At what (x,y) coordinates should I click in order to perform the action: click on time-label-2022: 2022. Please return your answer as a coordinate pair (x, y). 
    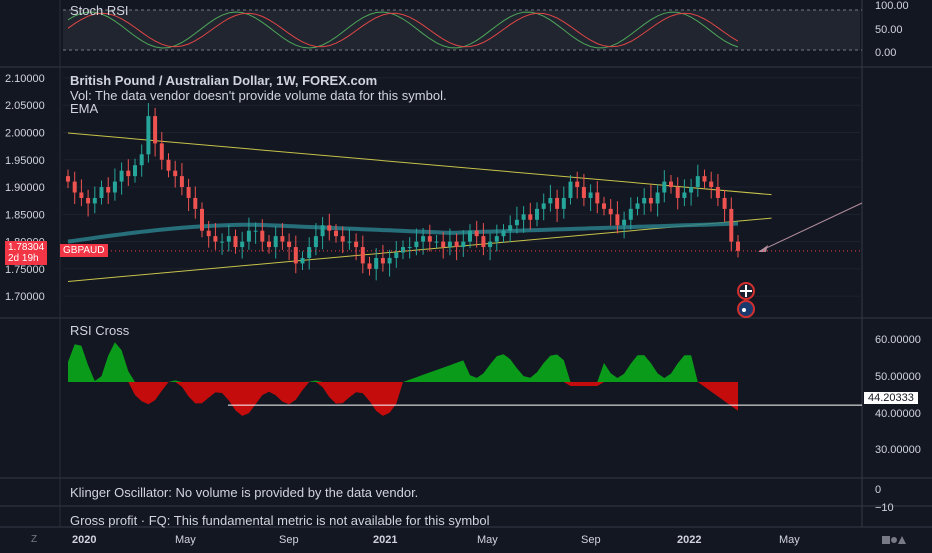
    Looking at the image, I should click on (689, 540).